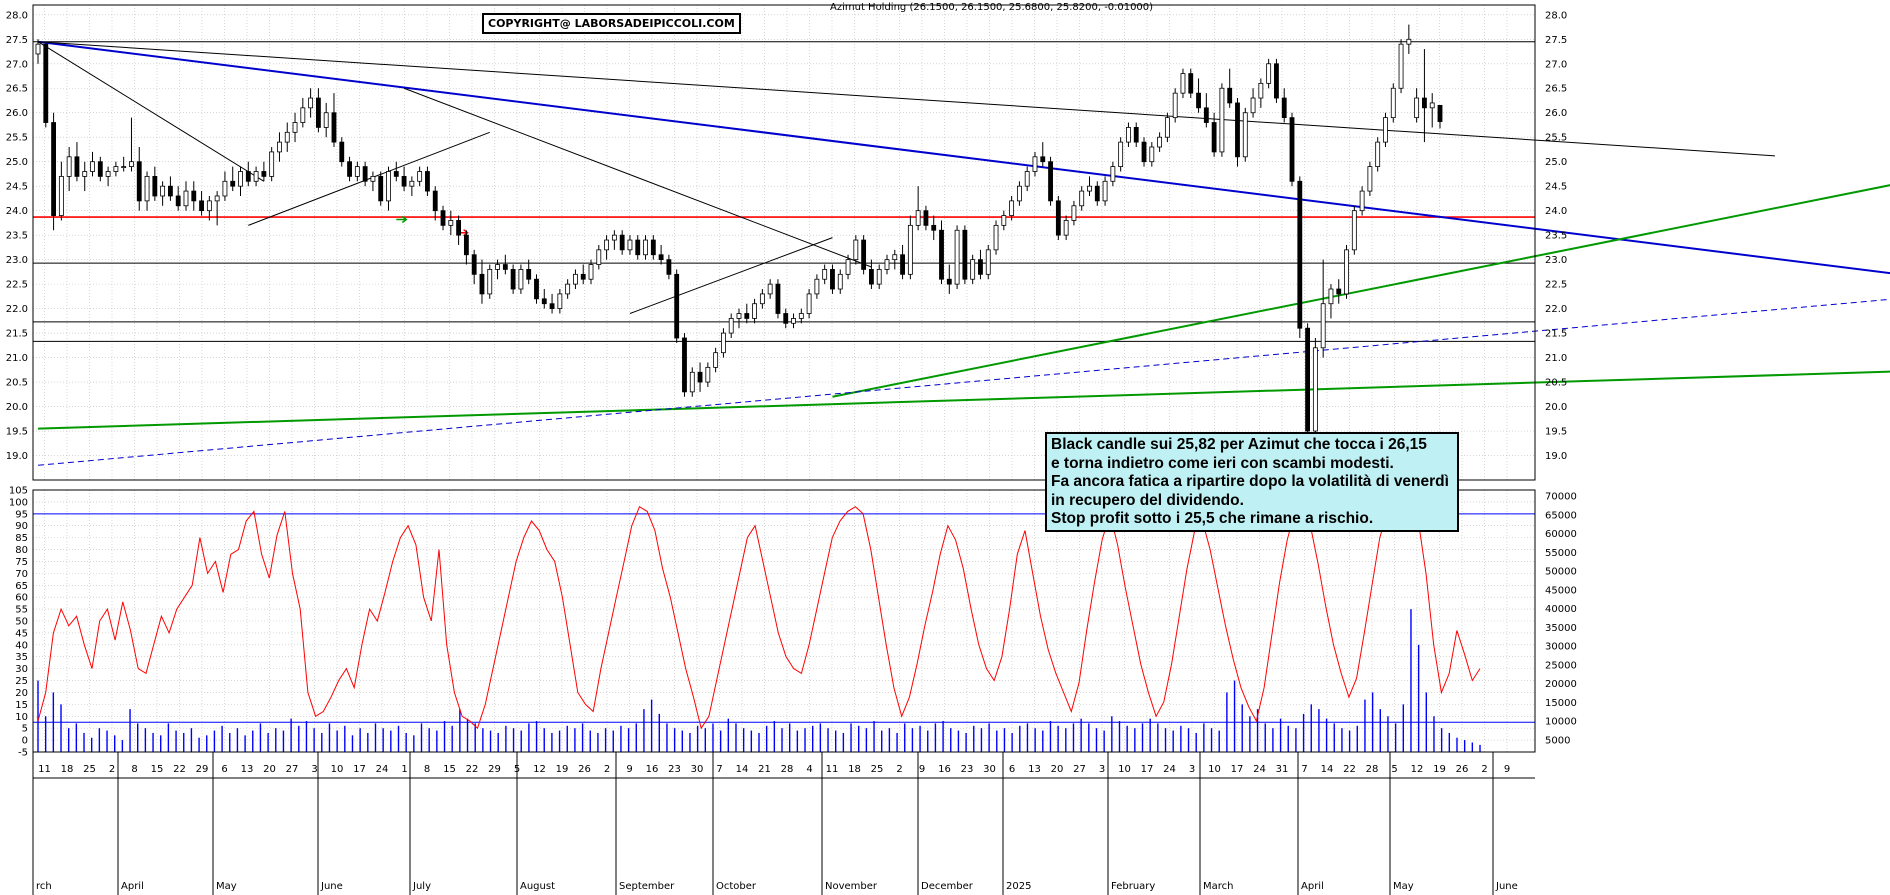 Image resolution: width=1890 pixels, height=895 pixels. What do you see at coordinates (759, 680) in the screenshot?
I see `volume-series` at bounding box center [759, 680].